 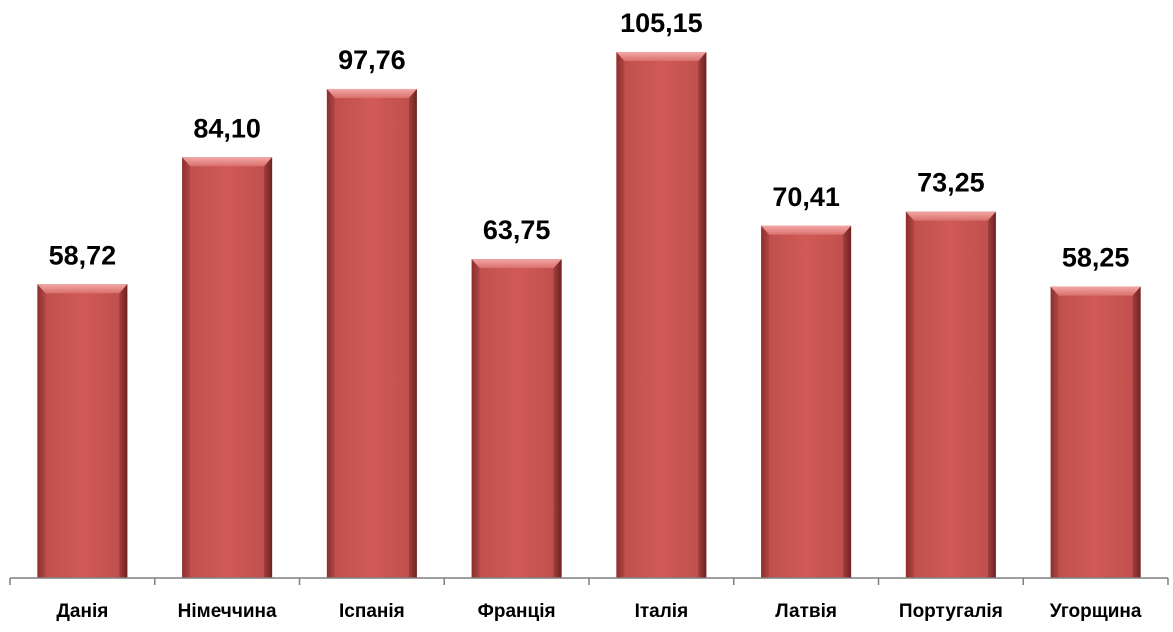 What do you see at coordinates (1054, 432) in the screenshot?
I see `bar-8-bevel-left` at bounding box center [1054, 432].